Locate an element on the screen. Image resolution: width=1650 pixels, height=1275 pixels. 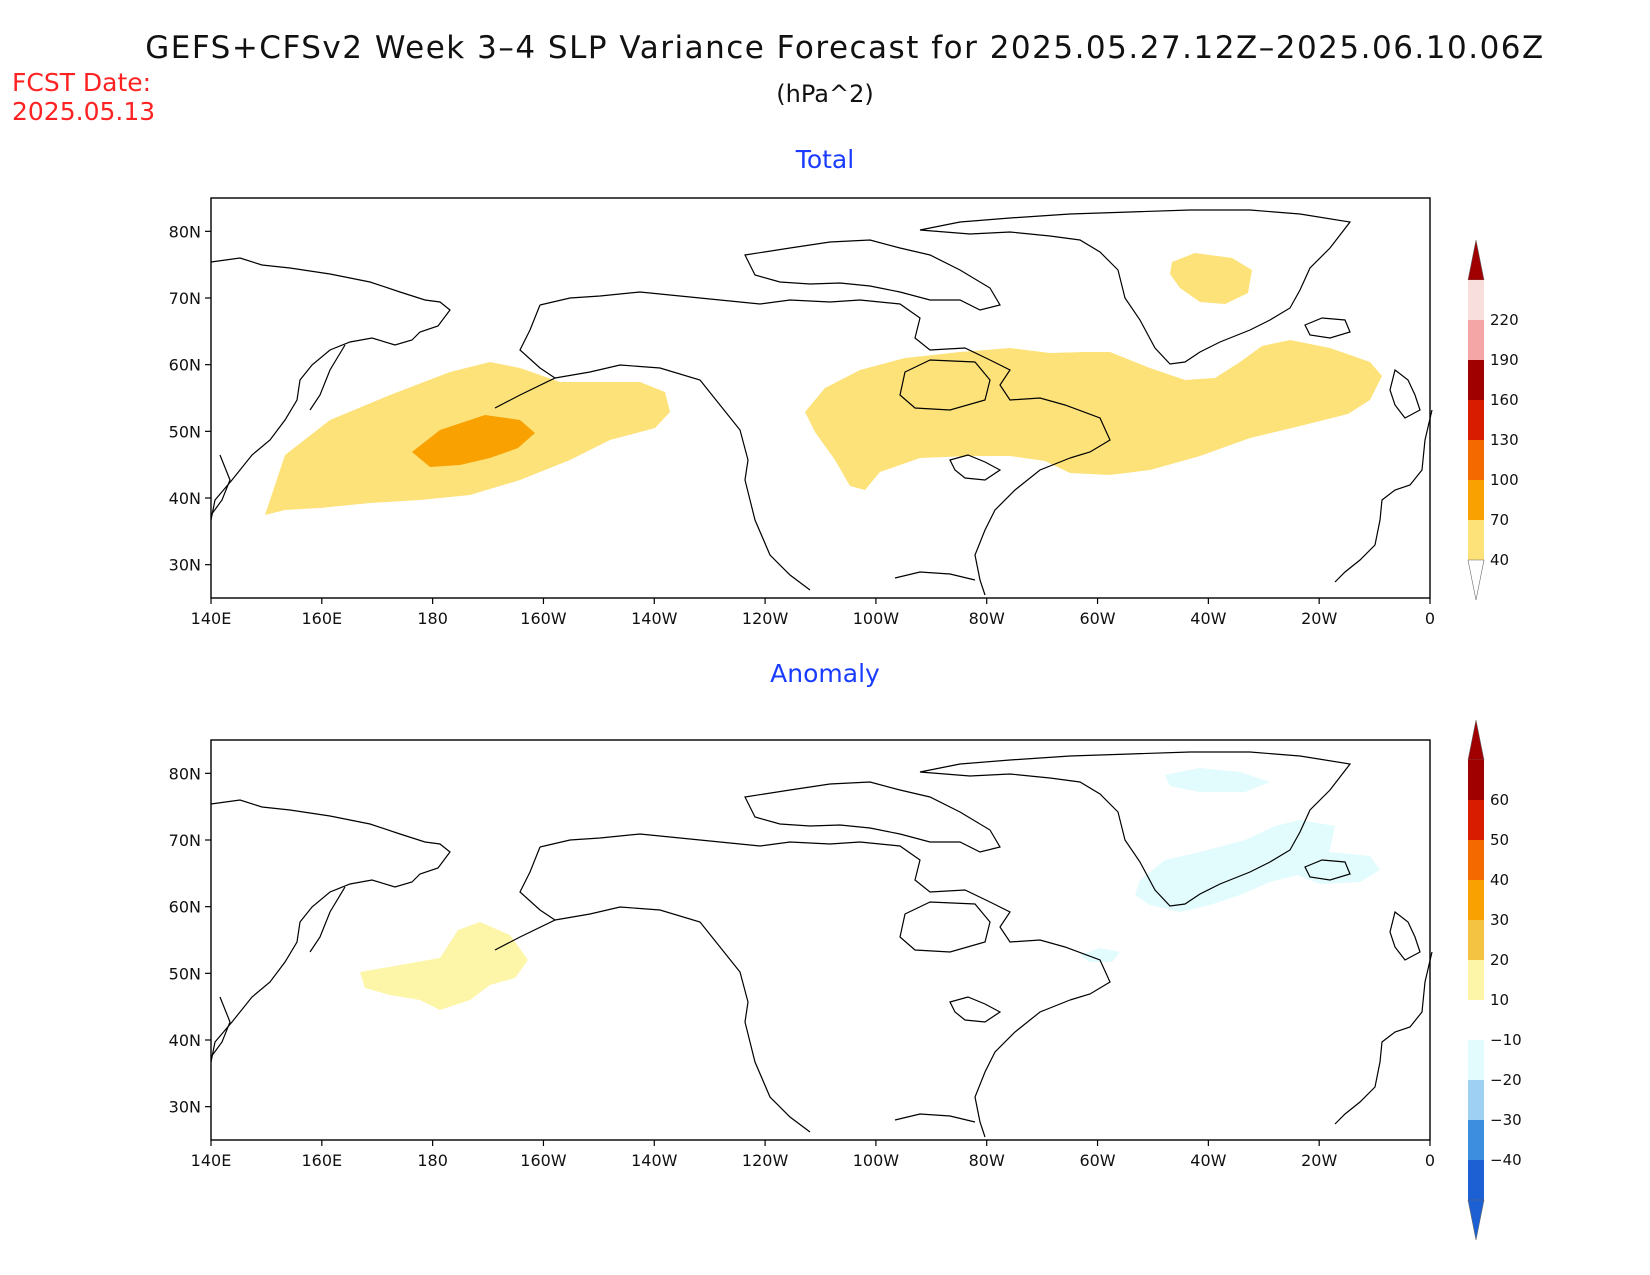
anomaly-legend-top-arrow is located at coordinates (1476, 740).